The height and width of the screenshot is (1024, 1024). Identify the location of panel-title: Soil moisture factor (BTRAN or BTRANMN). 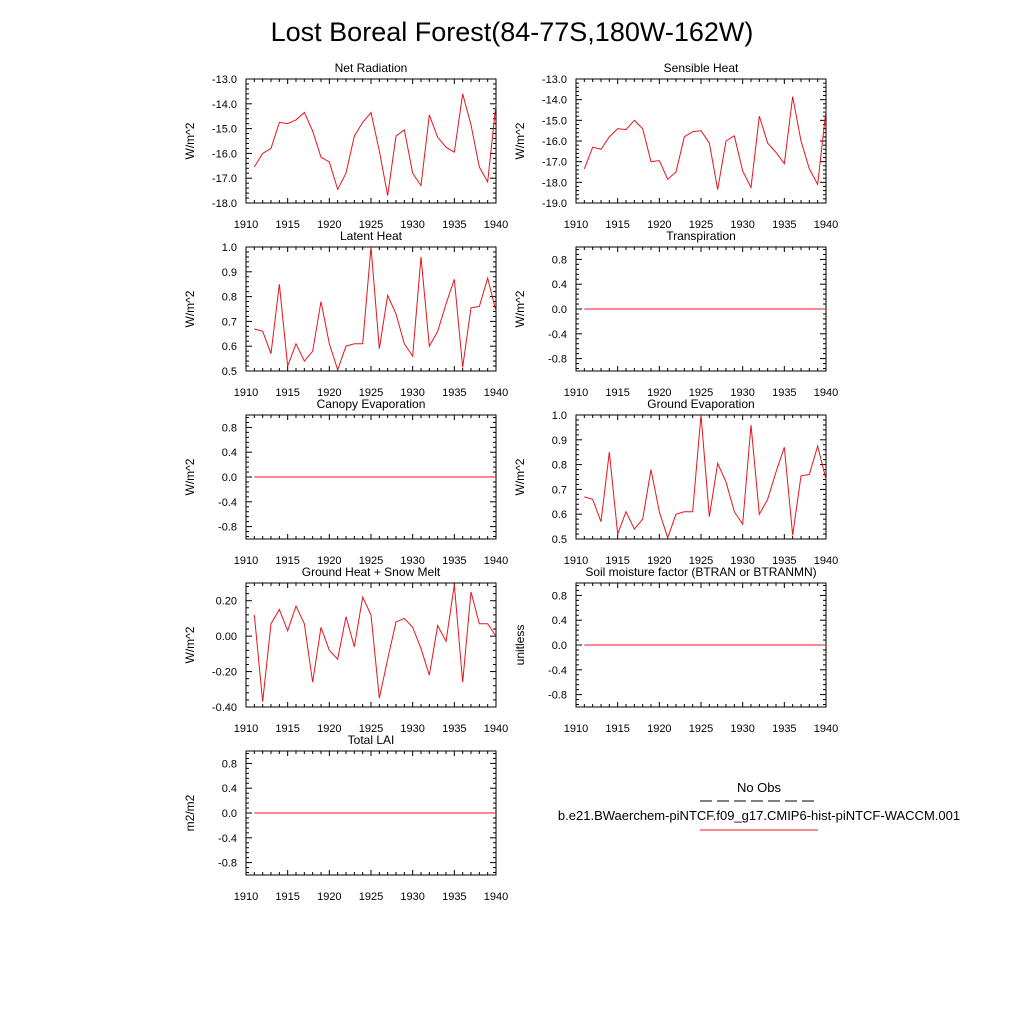
(700, 572).